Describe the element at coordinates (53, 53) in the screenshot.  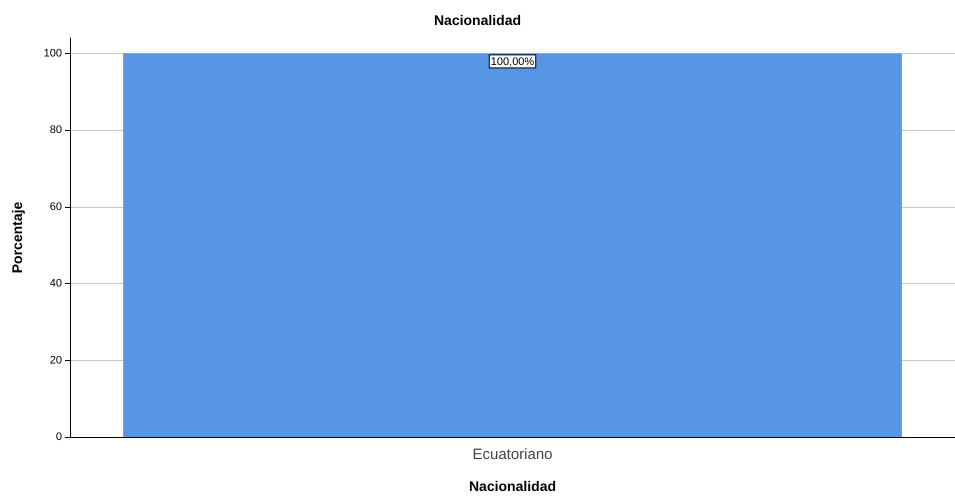
I see `y-tick-label: 100` at that location.